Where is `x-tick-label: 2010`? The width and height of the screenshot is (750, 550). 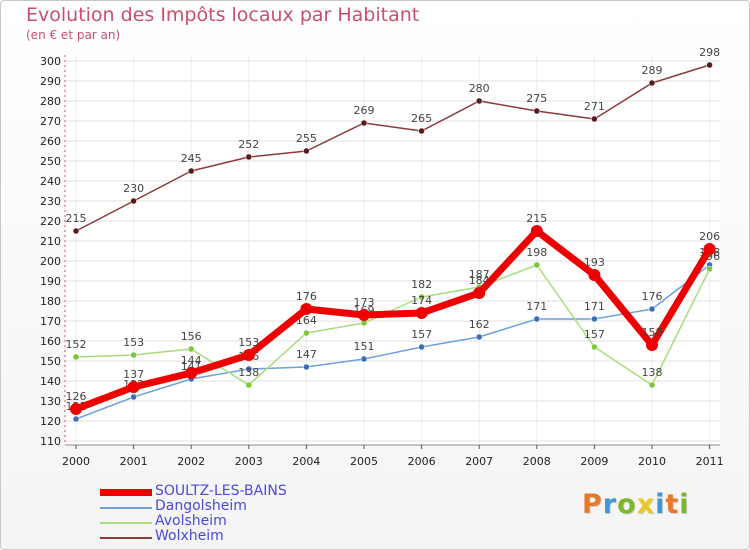 x-tick-label: 2010 is located at coordinates (652, 461).